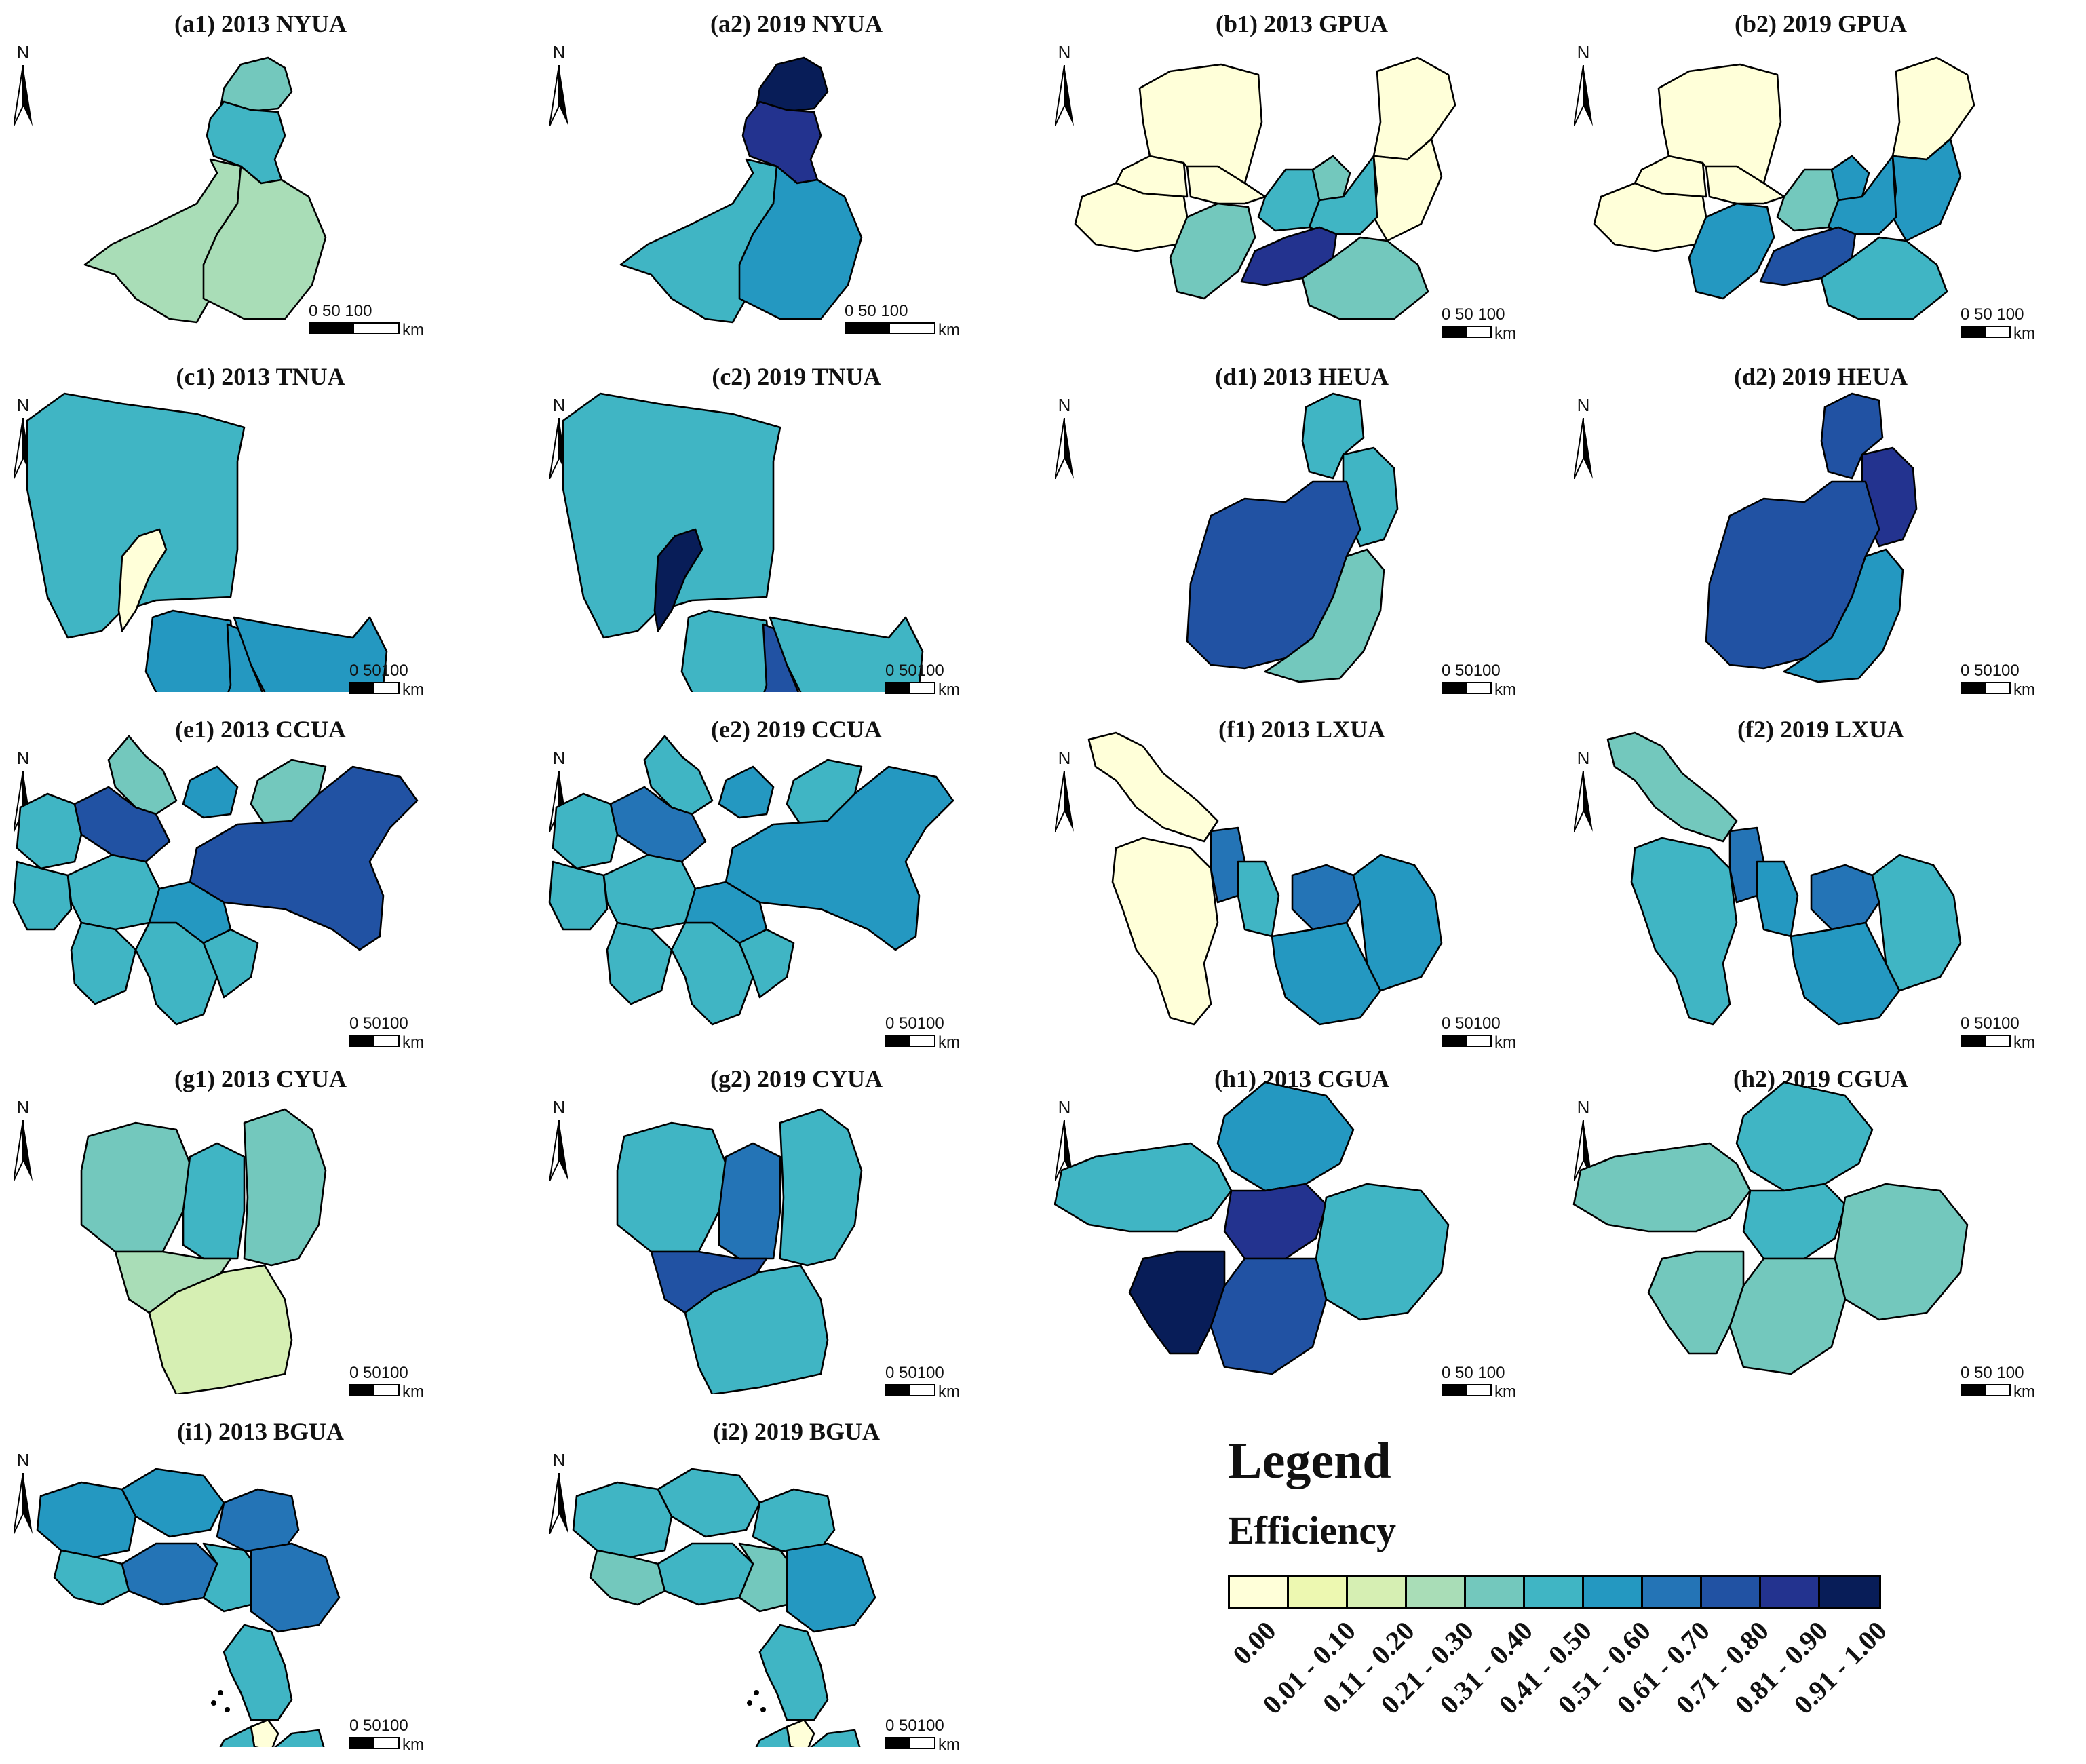  I want to click on panel-title: (a2) 2019 NYUA, so click(796, 23).